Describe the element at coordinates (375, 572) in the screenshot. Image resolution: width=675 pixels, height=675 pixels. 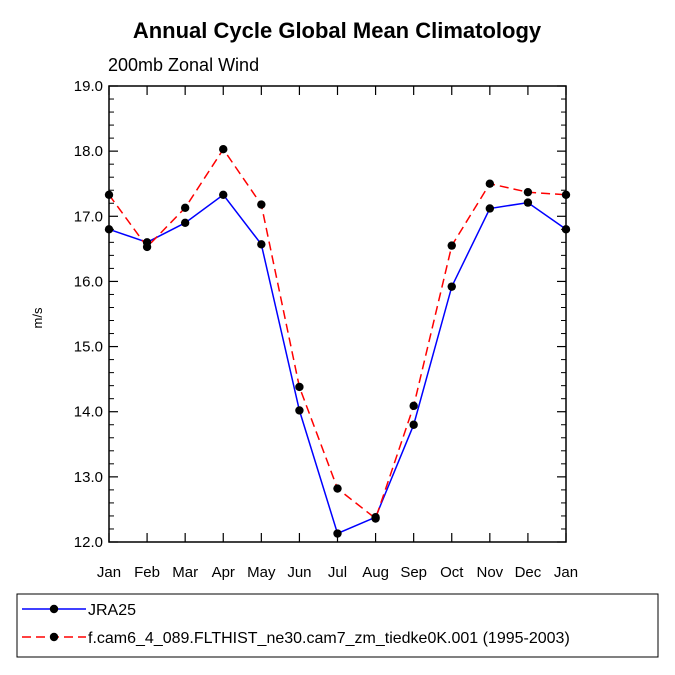
I see `x-tick-label: Aug` at that location.